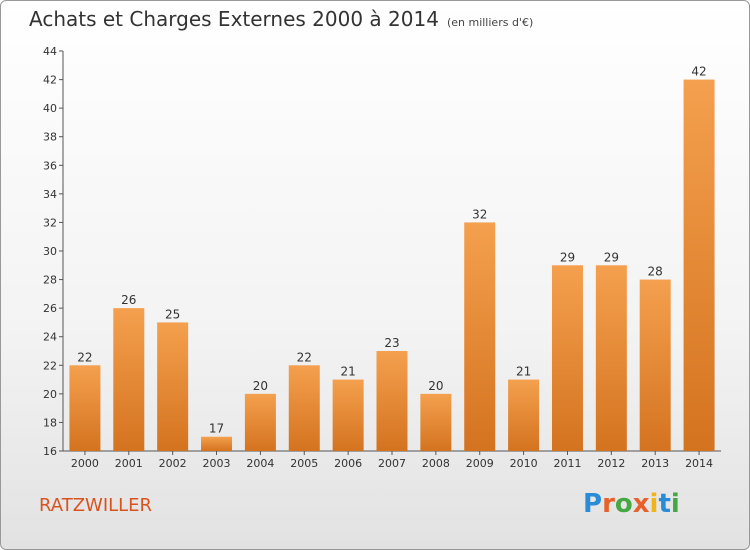 This screenshot has height=550, width=750. I want to click on y-tick-label: 36, so click(50, 165).